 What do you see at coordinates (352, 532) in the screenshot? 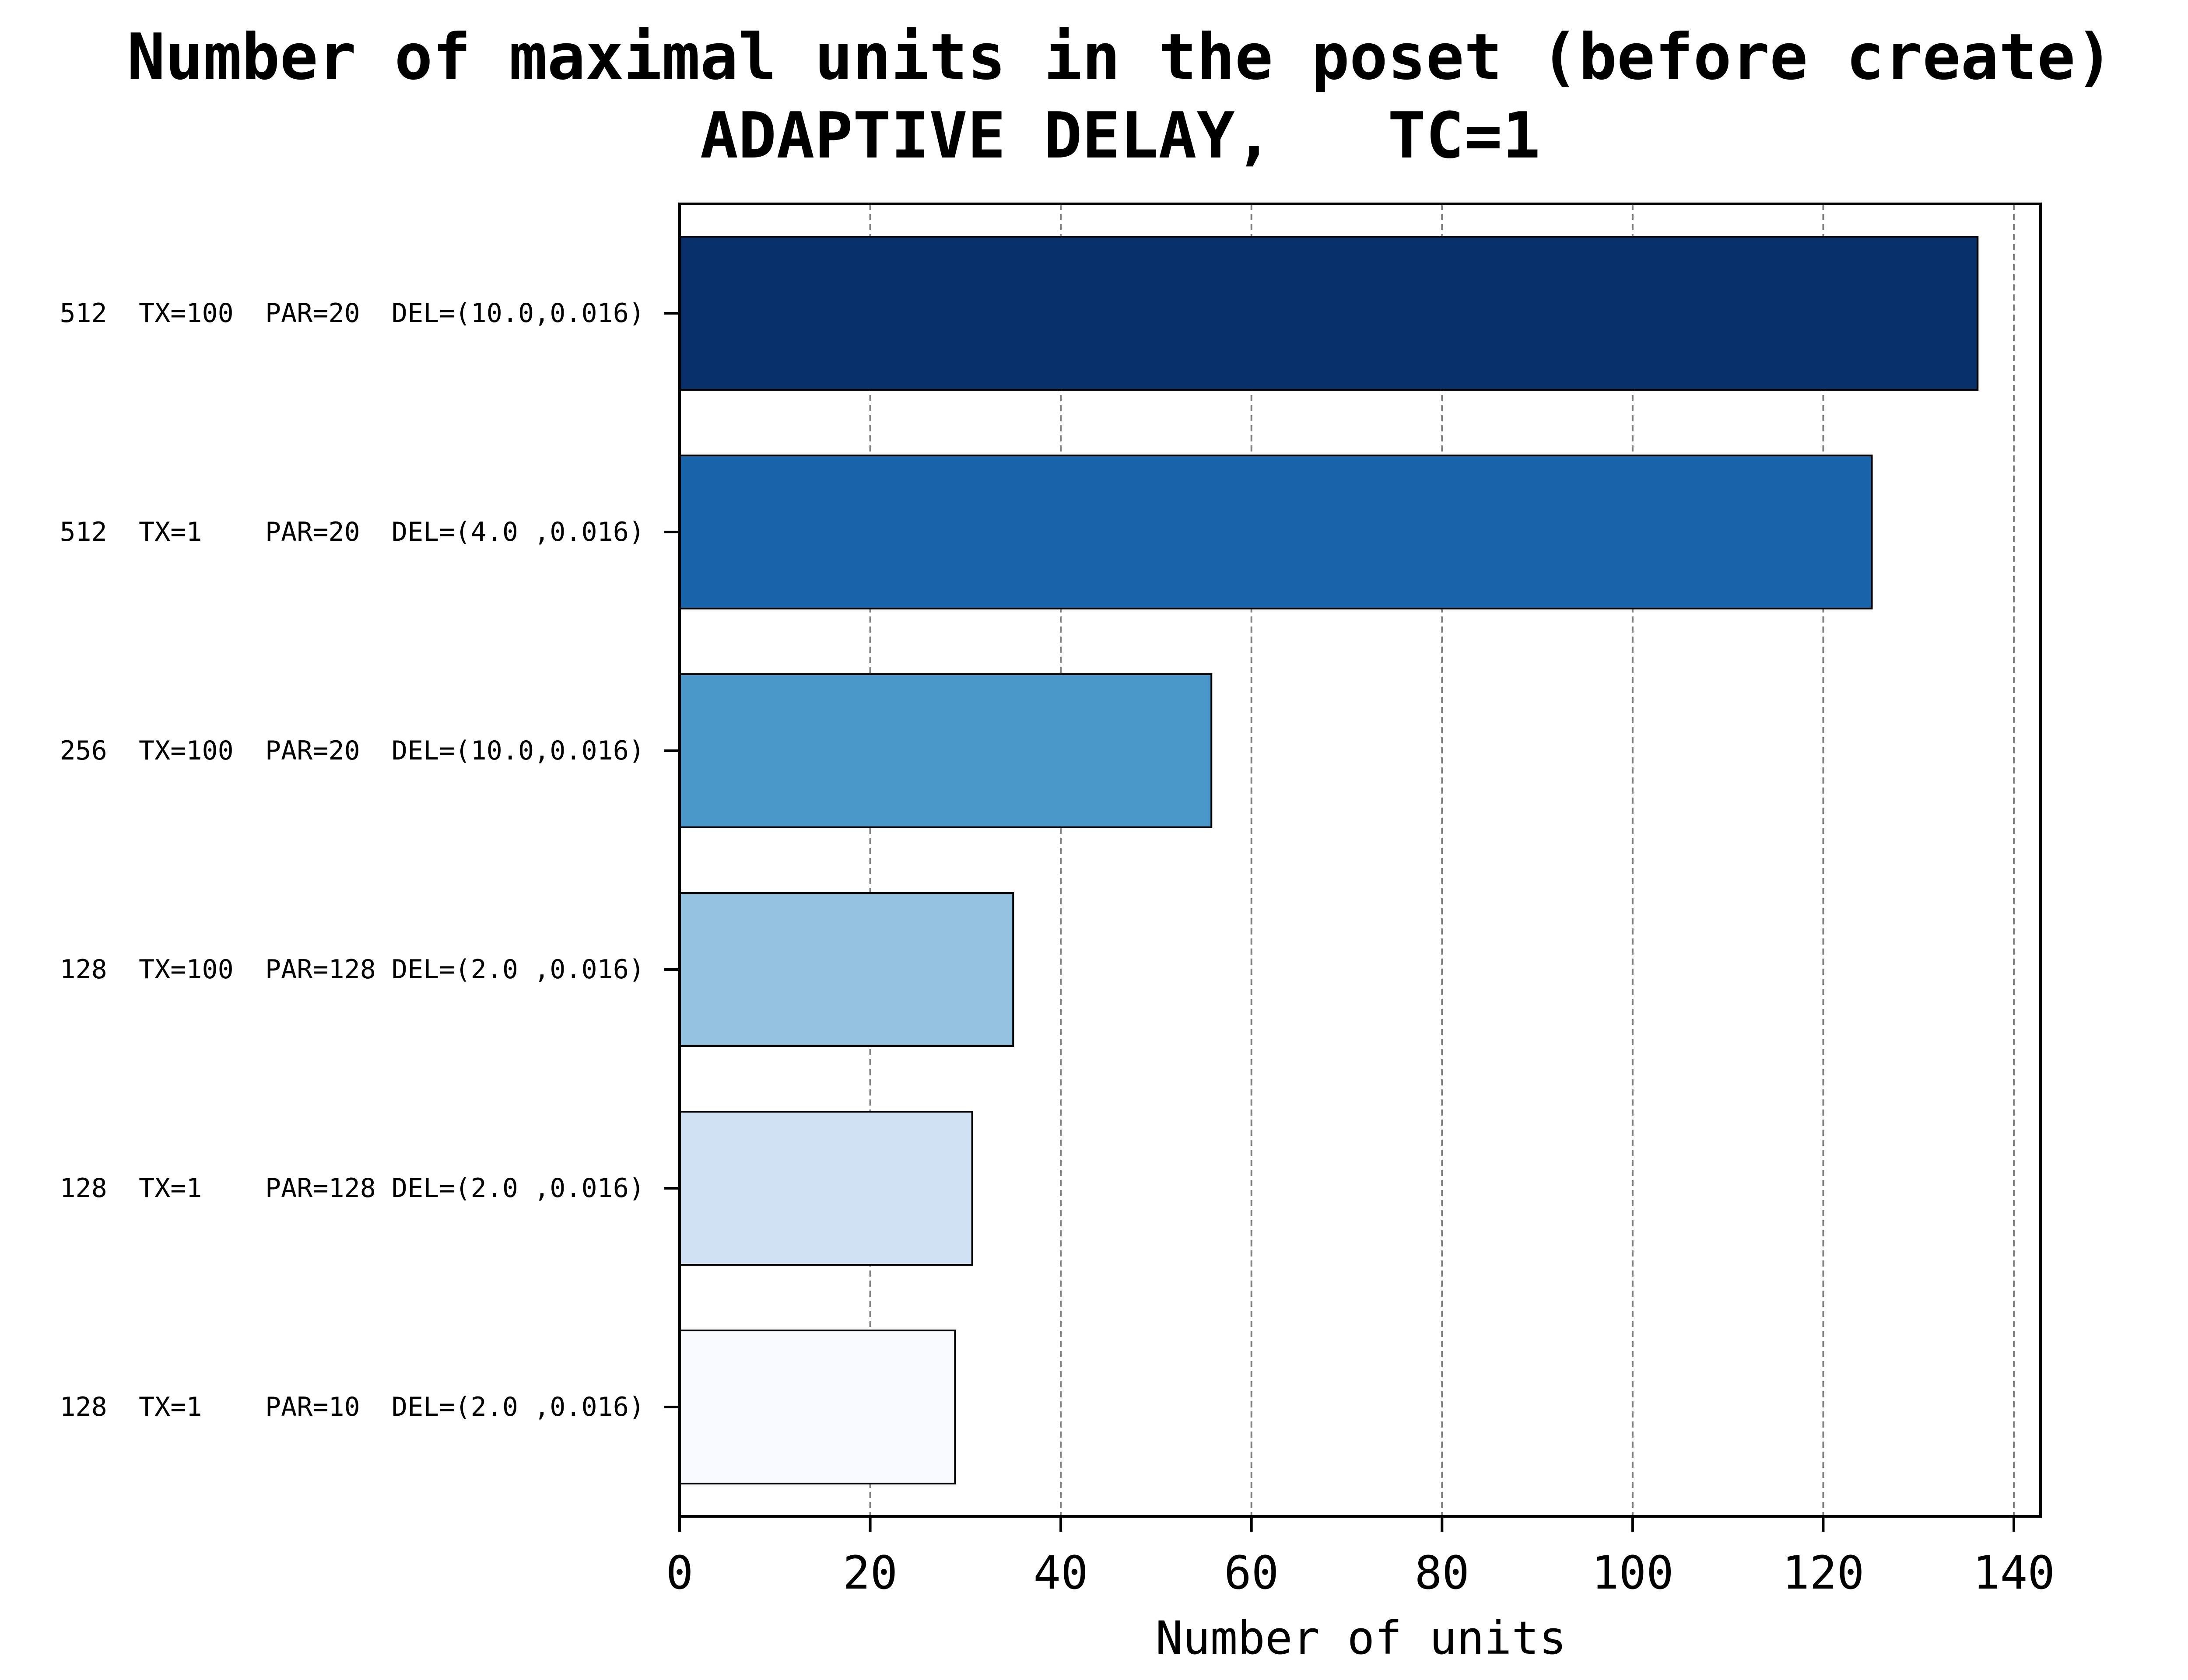
I see `y-tick-label: 512 TX=1 PAR=20 DEL=(4.0 ,0.016)` at bounding box center [352, 532].